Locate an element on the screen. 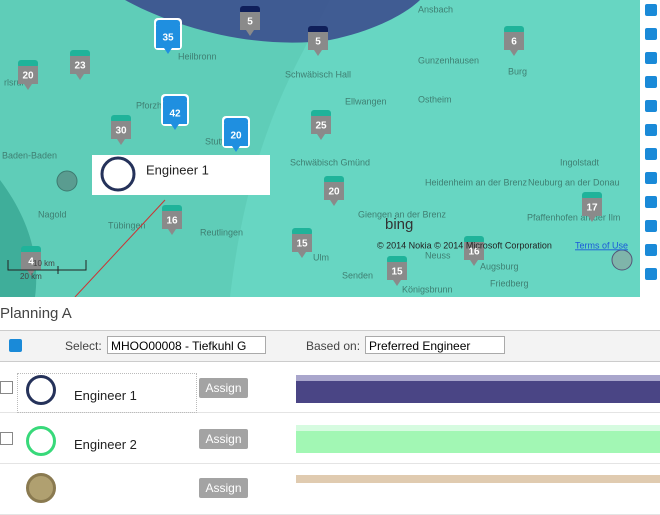  select-all is located at coordinates (15, 345).